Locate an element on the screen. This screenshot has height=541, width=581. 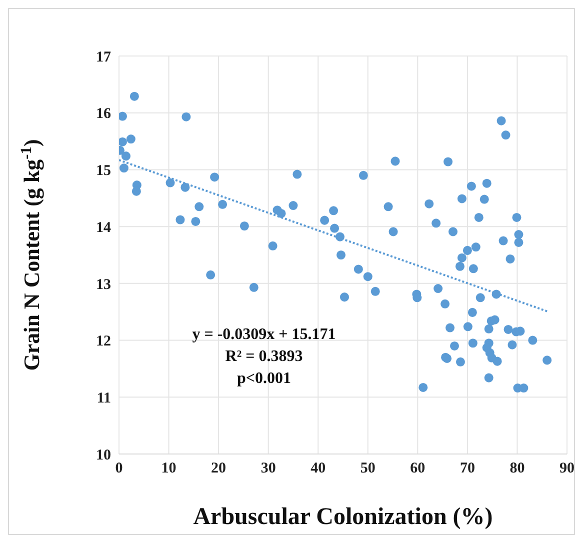
annotation: p<0.001 is located at coordinates (264, 379).